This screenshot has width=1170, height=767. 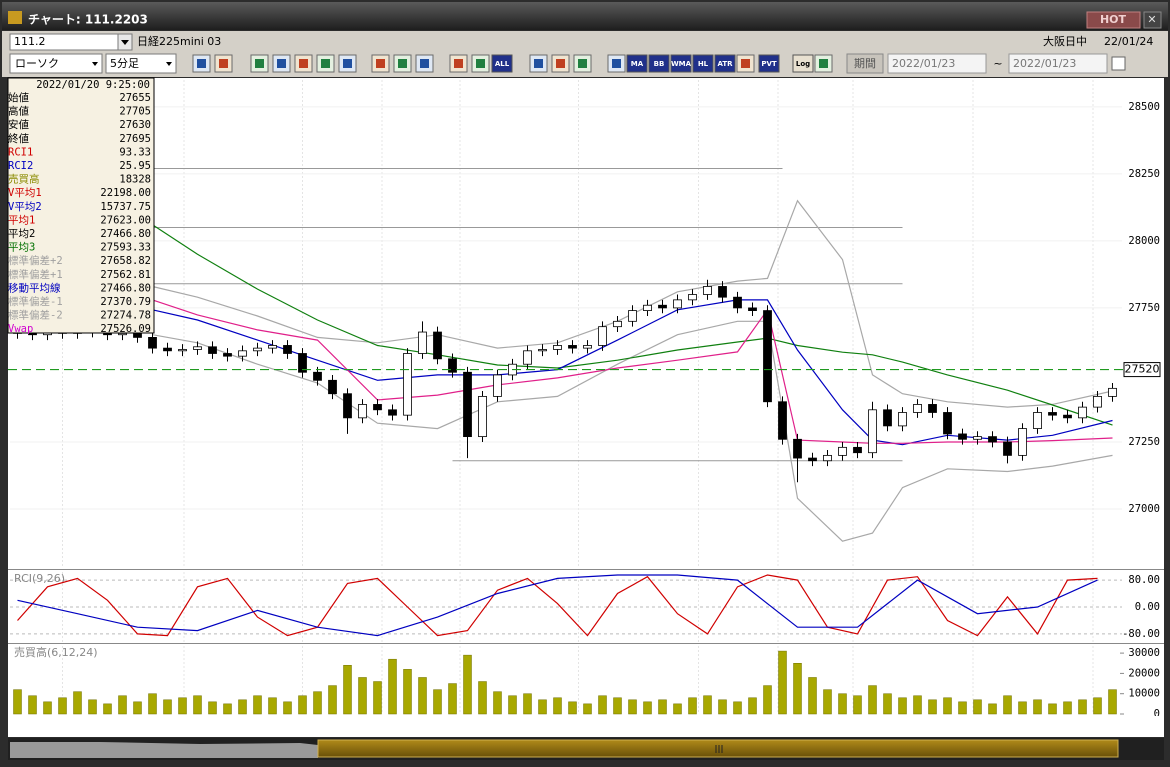 What do you see at coordinates (125, 316) in the screenshot?
I see `info-value: 27274.78` at bounding box center [125, 316].